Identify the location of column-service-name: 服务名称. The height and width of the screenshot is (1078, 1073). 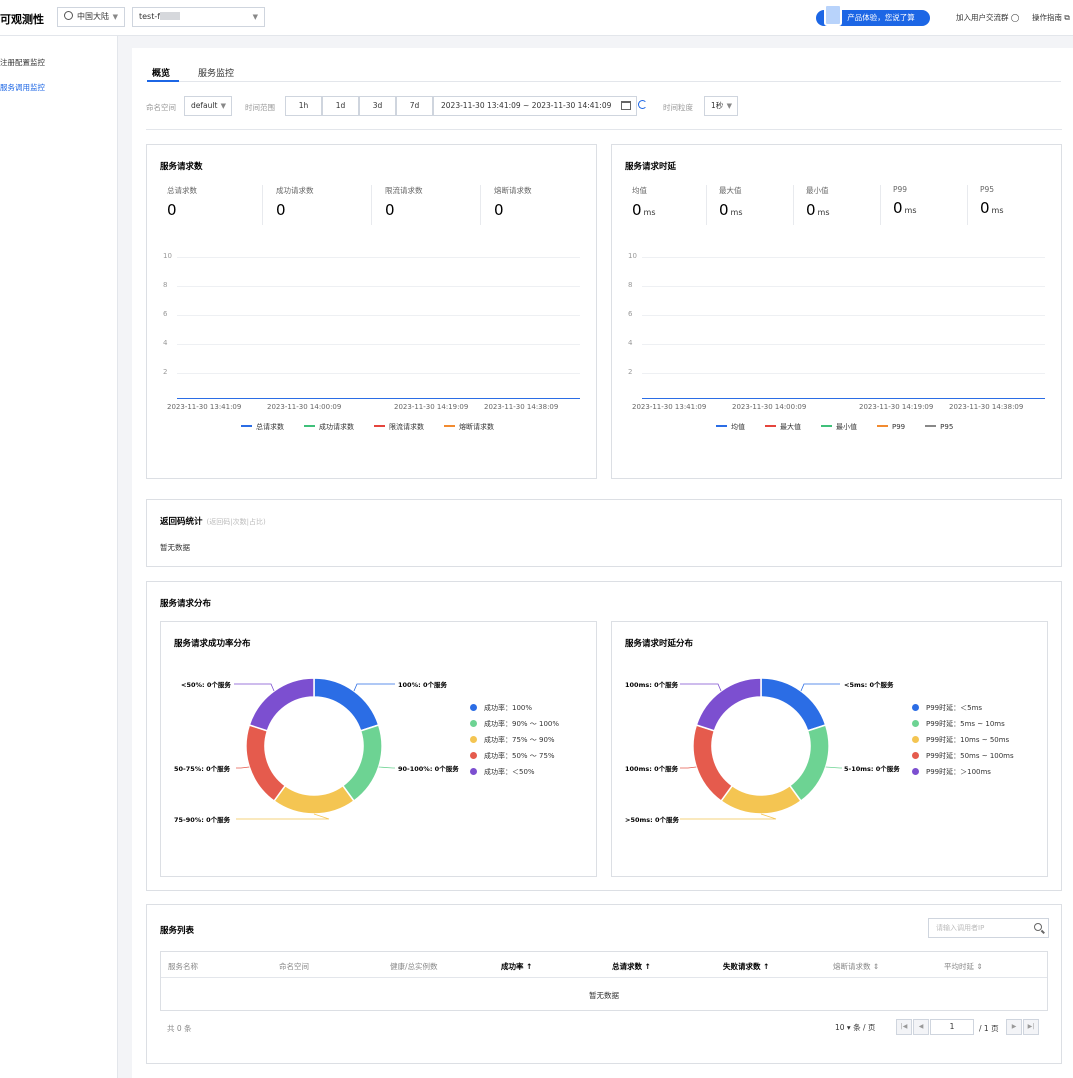
(183, 966).